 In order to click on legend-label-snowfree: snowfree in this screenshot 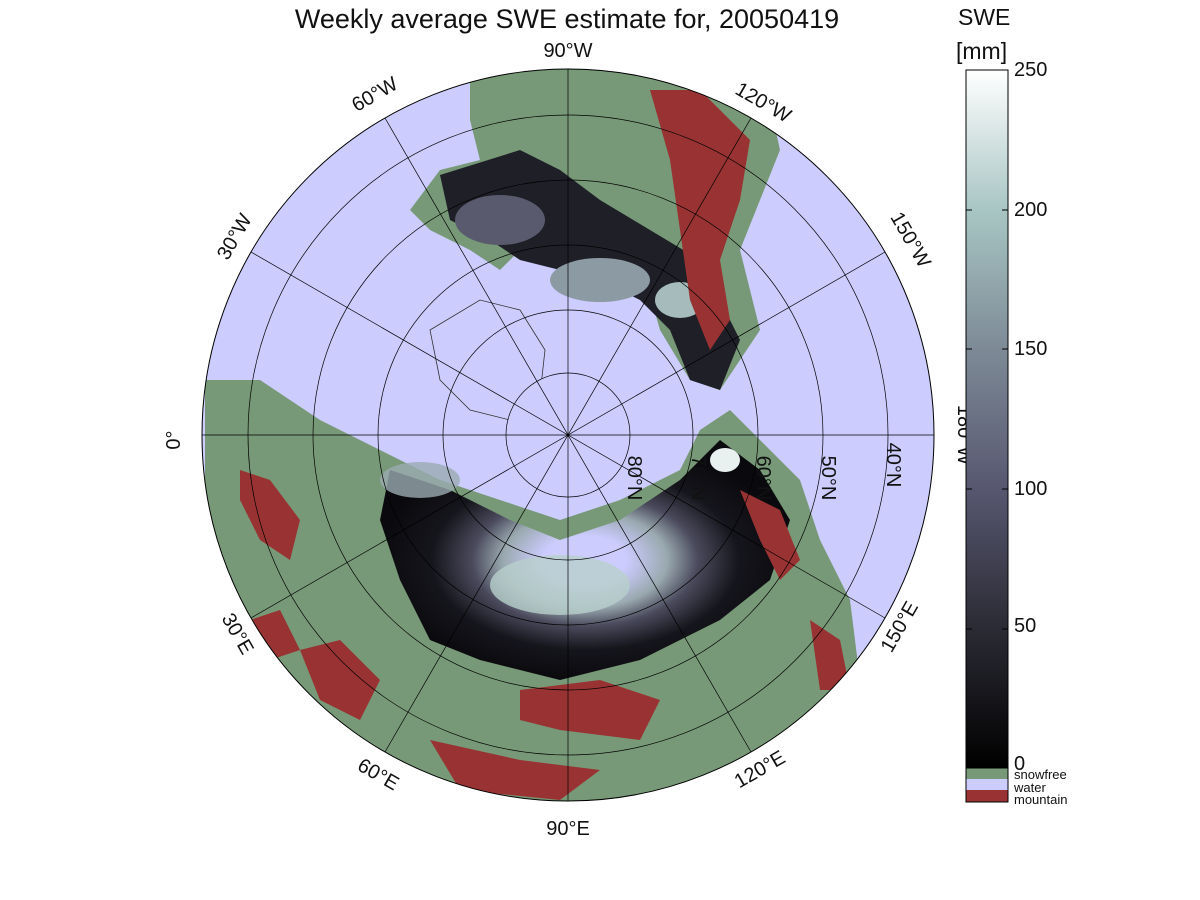, I will do `click(1040, 774)`.